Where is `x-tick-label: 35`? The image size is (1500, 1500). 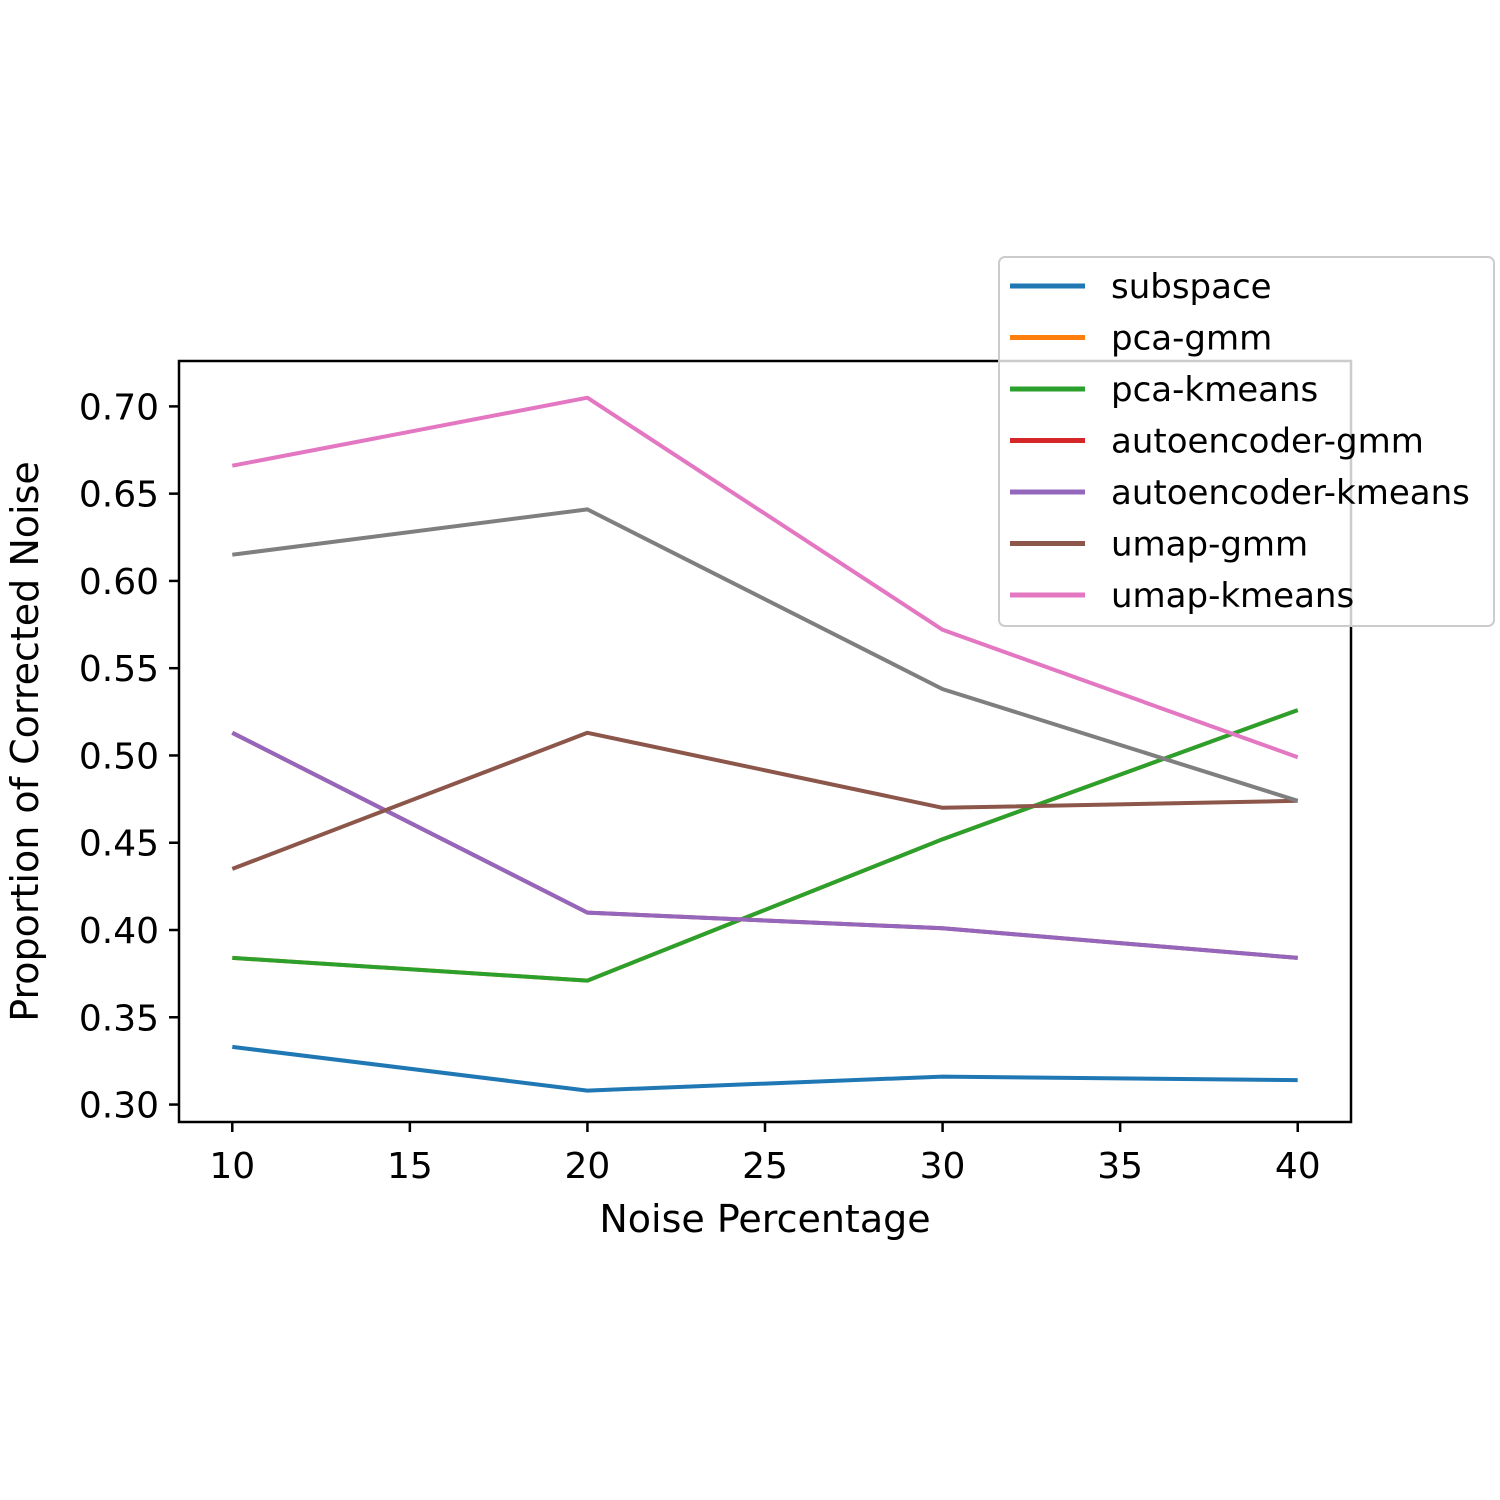
x-tick-label: 35 is located at coordinates (1120, 1166).